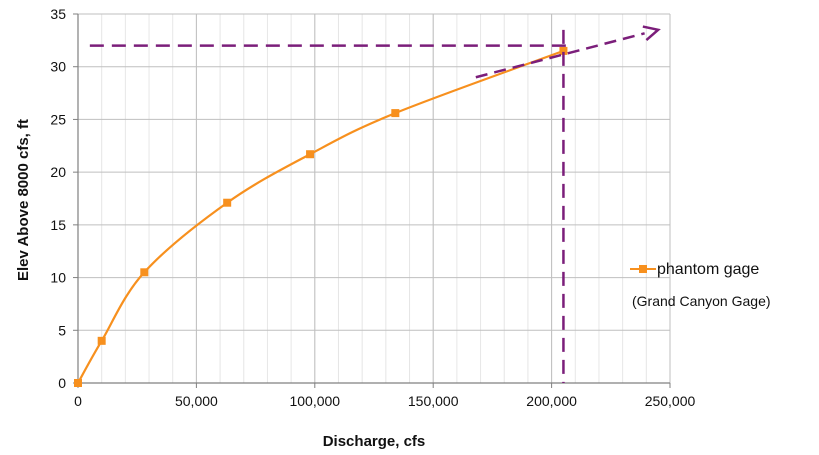  I want to click on y-tick-label: 15, so click(58, 225).